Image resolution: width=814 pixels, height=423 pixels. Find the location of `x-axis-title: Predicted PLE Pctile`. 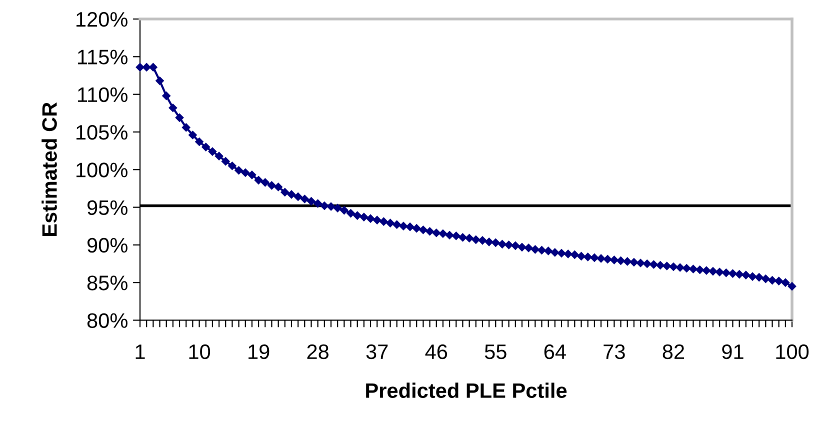

x-axis-title: Predicted PLE Pctile is located at coordinates (466, 390).